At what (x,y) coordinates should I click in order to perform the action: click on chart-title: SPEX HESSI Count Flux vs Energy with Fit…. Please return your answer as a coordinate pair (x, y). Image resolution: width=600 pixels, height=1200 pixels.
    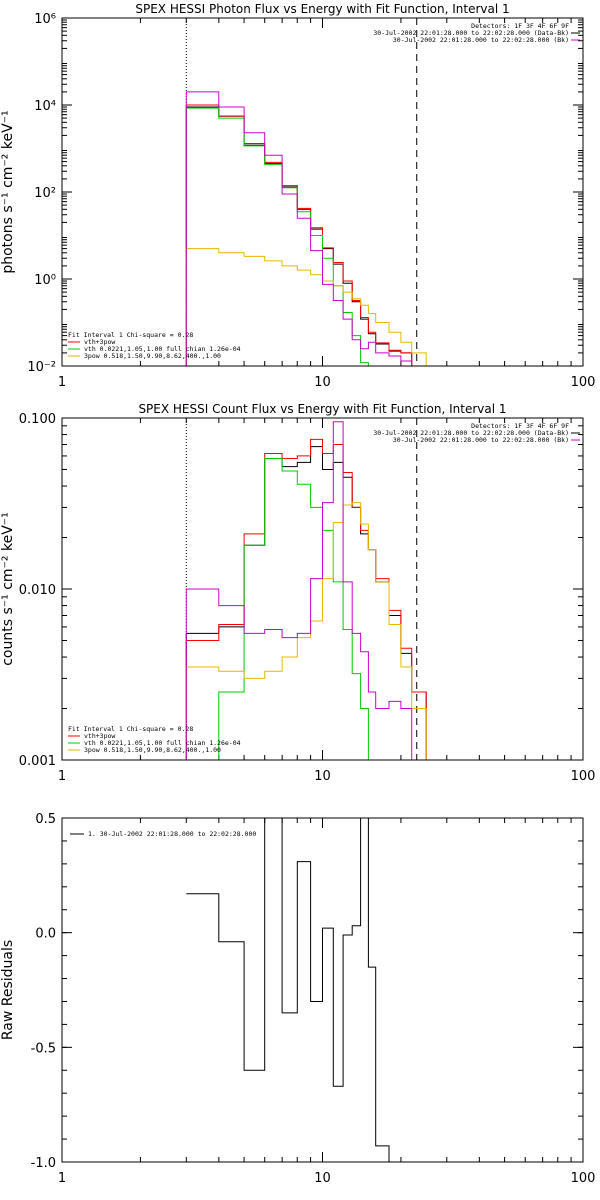
    Looking at the image, I should click on (322, 409).